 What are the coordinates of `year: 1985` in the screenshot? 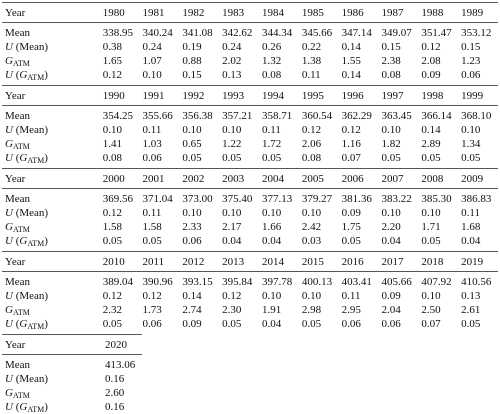 It's located at (318, 12).